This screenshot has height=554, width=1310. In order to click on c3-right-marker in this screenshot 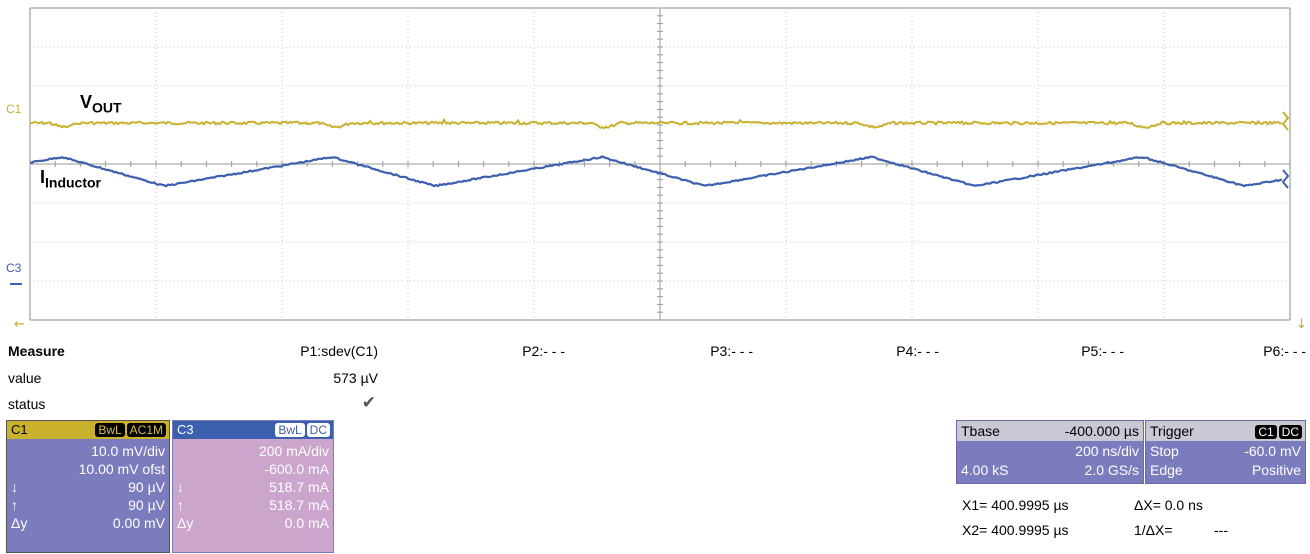, I will do `click(1285, 179)`.